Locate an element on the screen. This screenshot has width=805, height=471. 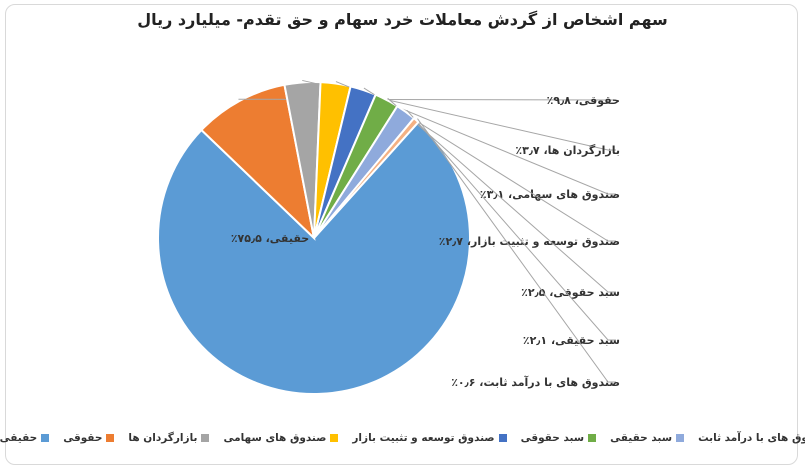
legend-item: صندوق های با درآمد ثابت is located at coordinates (751, 438).